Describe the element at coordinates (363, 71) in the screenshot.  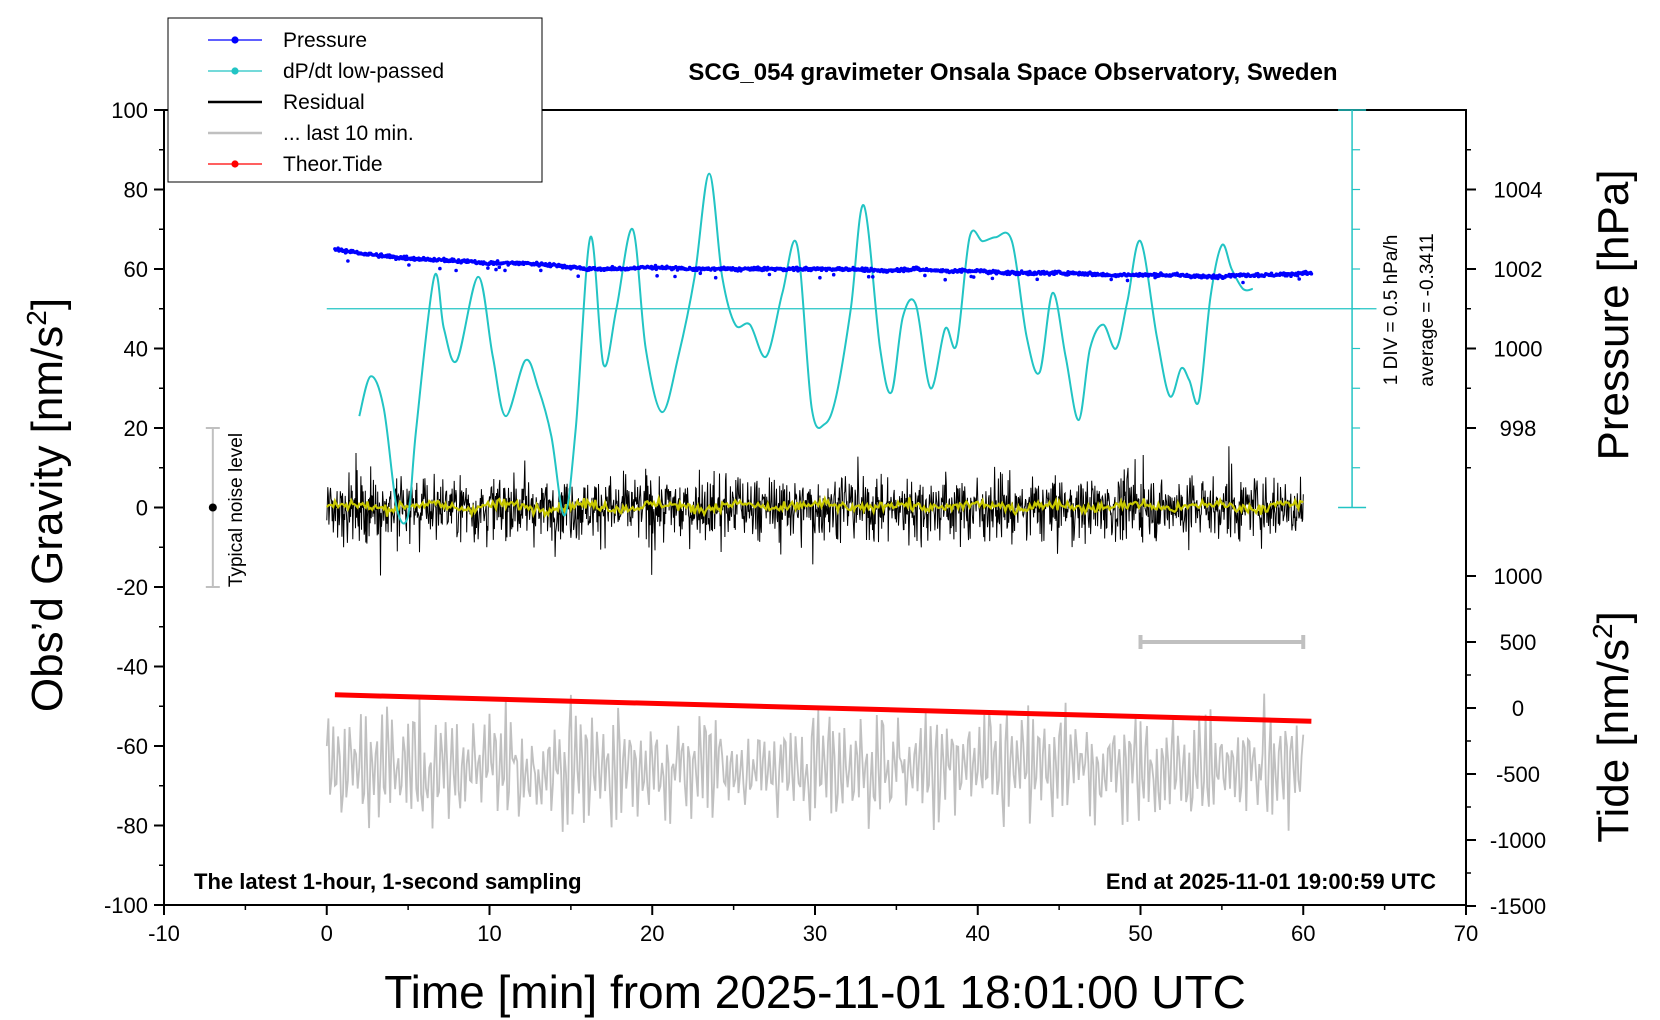
I see `legend-label: dP/dt low-passed` at that location.